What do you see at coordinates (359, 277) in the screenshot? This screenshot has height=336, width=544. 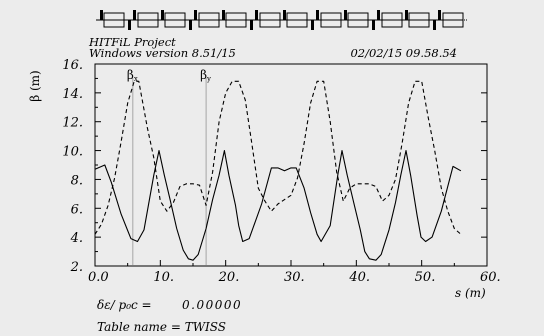 I see `x-tick-label: 40.` at bounding box center [359, 277].